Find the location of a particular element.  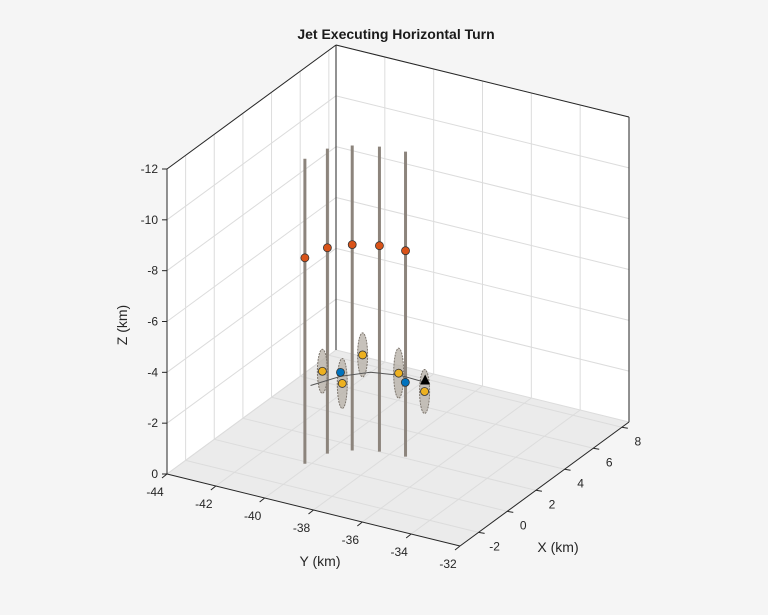

y-tick-label: -44 is located at coordinates (155, 492).